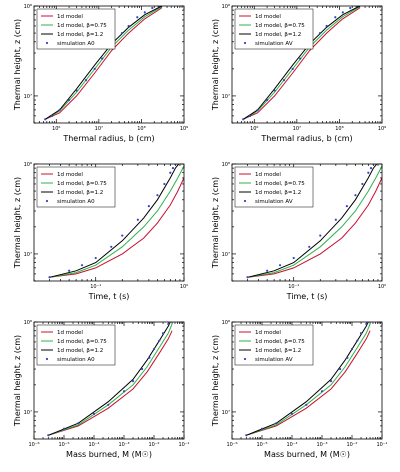  I want to click on x-axis-label: Time, t (s), so click(307, 296).